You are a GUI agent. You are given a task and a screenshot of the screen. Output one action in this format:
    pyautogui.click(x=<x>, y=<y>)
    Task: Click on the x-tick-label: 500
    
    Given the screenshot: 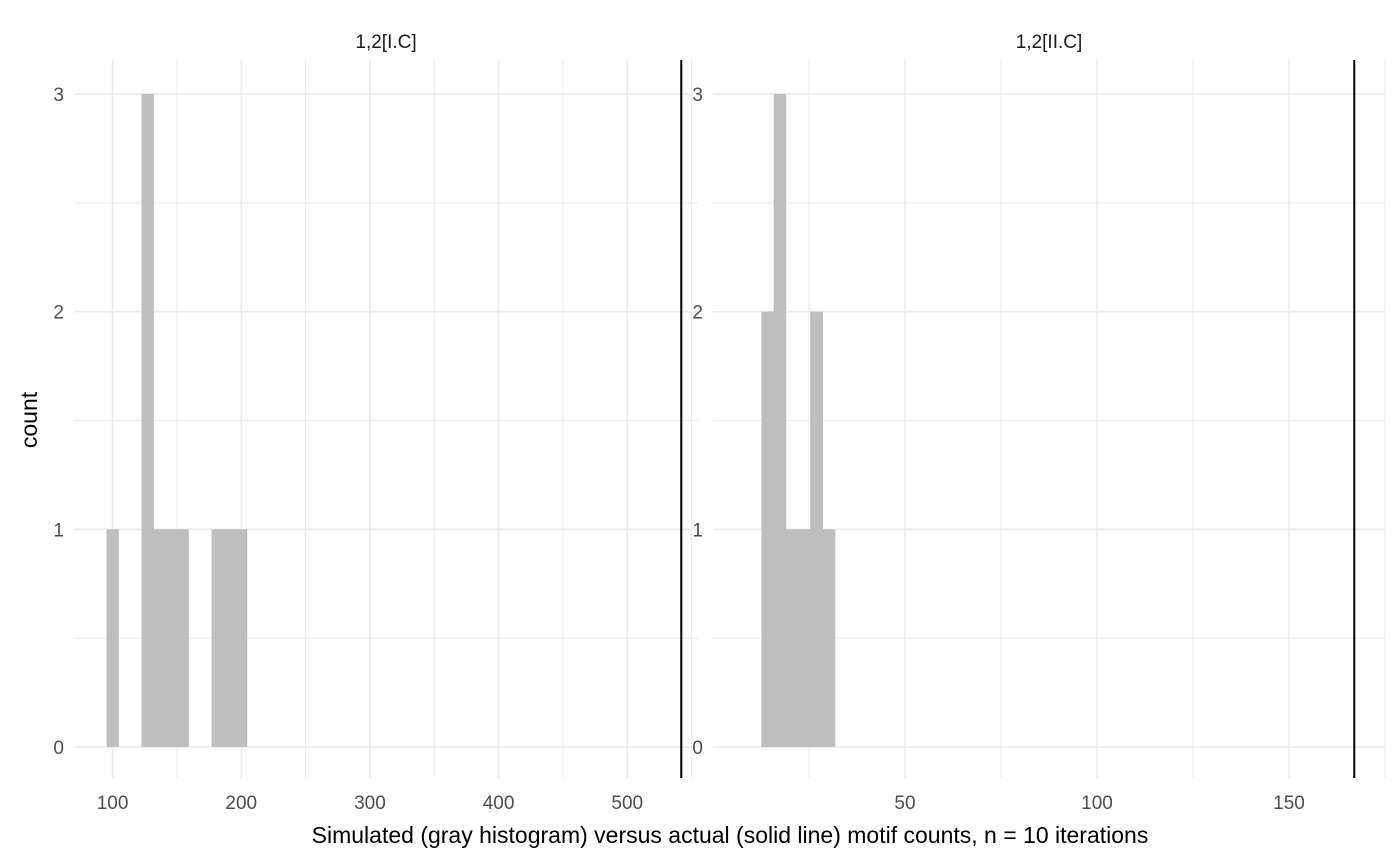 What is the action you would take?
    pyautogui.click(x=627, y=803)
    